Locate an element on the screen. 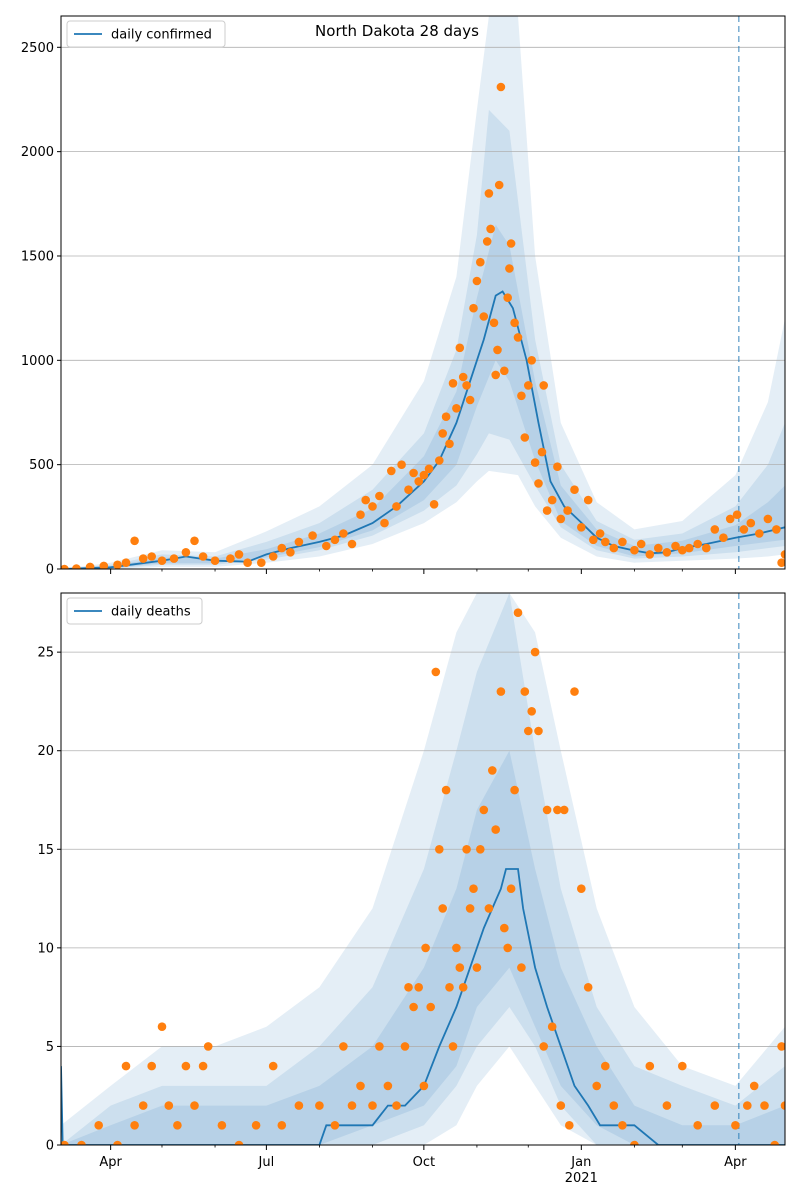 The width and height of the screenshot is (800, 1200). deaths-xtick-label: Jul is located at coordinates (266, 1162).